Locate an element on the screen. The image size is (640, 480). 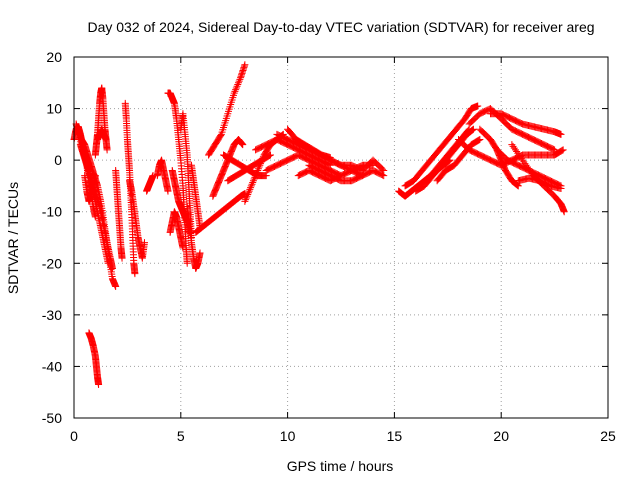
y-tick-label: -40 is located at coordinates (52, 366).